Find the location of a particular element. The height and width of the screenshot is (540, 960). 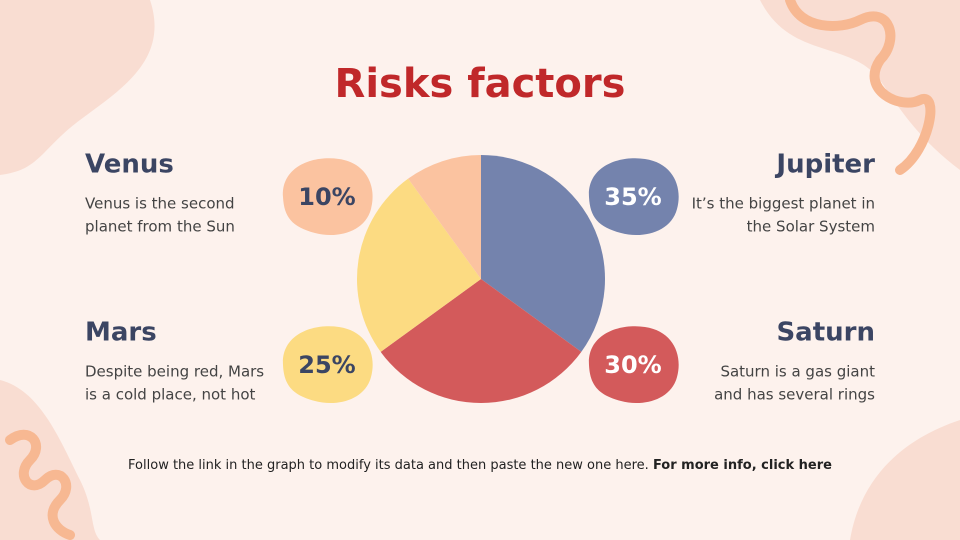

planet-description: the Solar System is located at coordinates (811, 227).